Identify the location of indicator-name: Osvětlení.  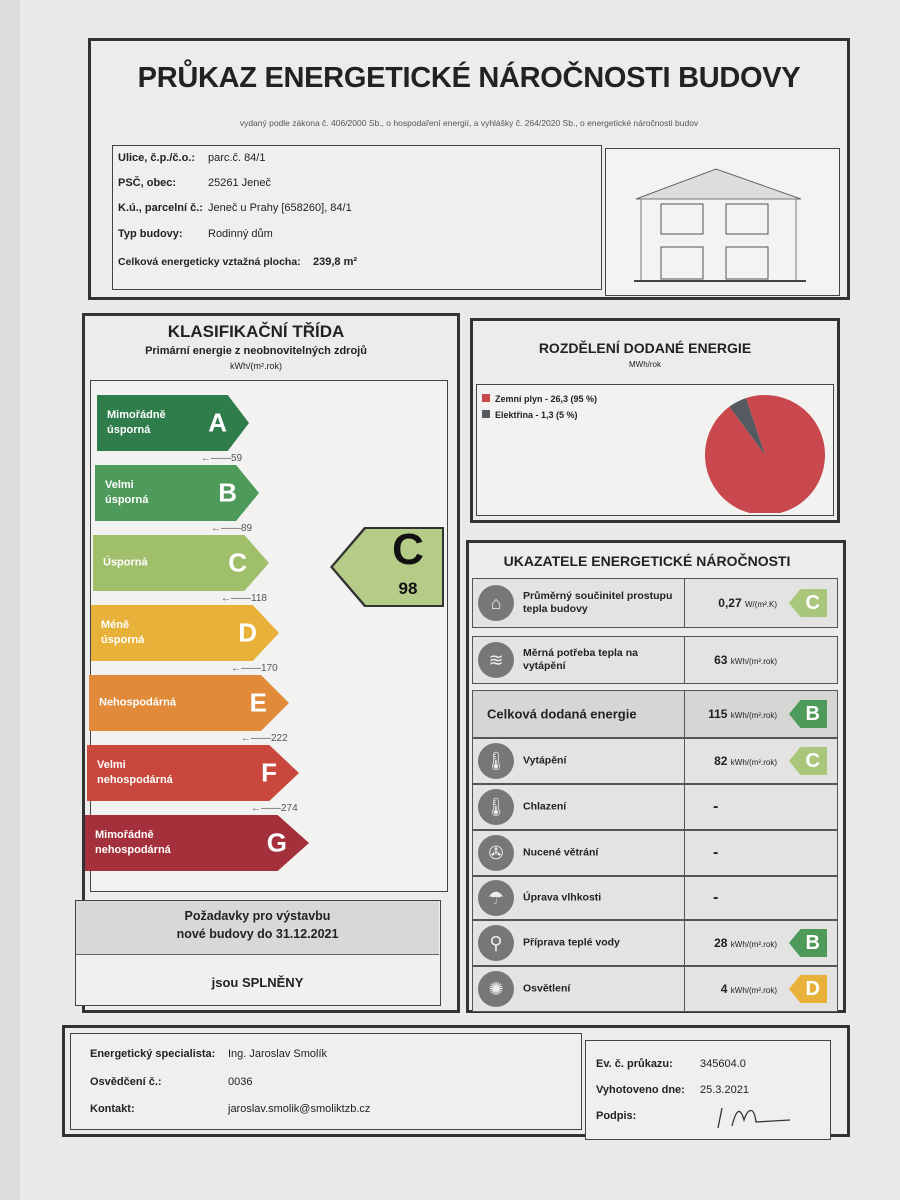
(547, 988).